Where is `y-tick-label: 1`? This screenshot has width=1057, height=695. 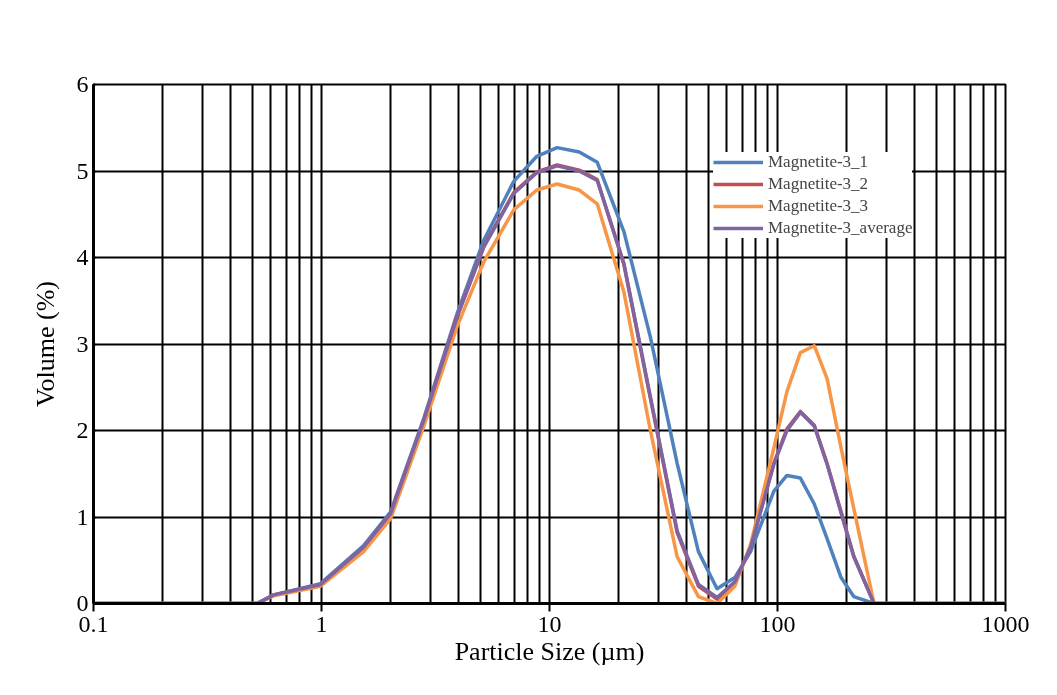 y-tick-label: 1 is located at coordinates (82, 516).